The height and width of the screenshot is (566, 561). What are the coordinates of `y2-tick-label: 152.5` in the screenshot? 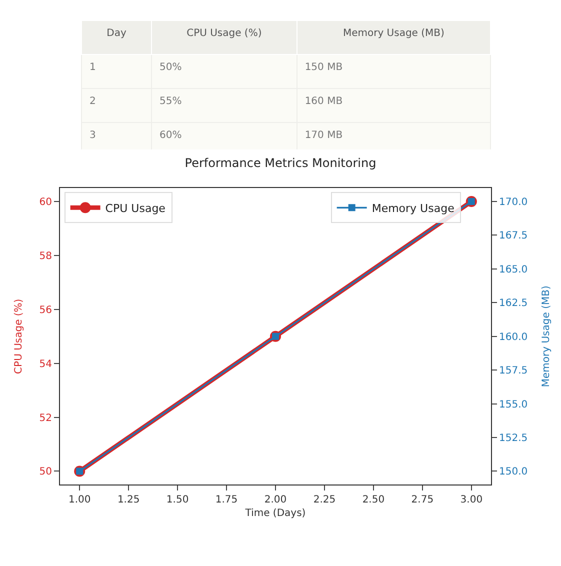 It's located at (513, 438).